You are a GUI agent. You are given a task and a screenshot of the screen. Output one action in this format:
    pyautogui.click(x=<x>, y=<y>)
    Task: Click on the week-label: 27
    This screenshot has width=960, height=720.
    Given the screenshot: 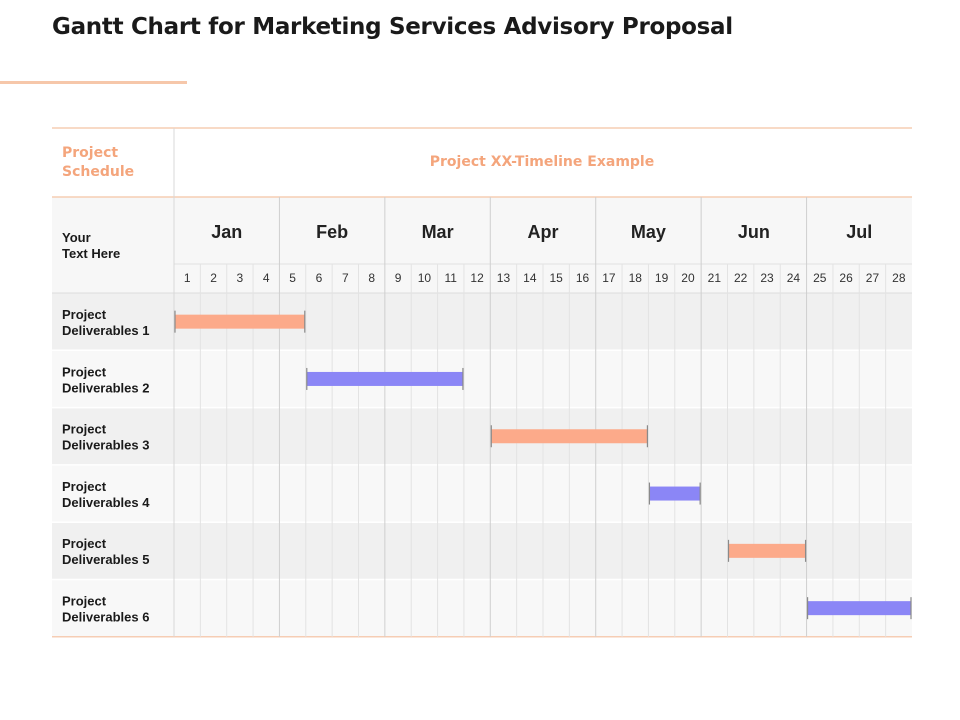 What is the action you would take?
    pyautogui.click(x=873, y=278)
    